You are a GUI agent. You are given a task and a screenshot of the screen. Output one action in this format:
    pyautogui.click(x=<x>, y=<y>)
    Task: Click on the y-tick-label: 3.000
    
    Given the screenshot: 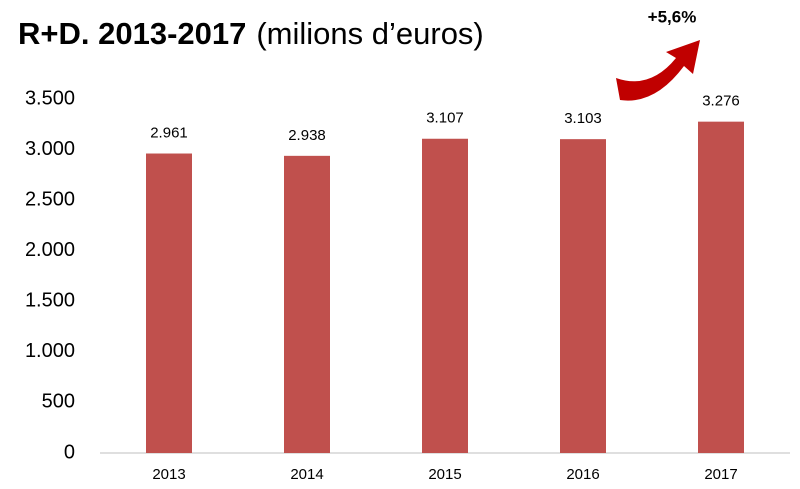 What is the action you would take?
    pyautogui.click(x=50, y=149)
    